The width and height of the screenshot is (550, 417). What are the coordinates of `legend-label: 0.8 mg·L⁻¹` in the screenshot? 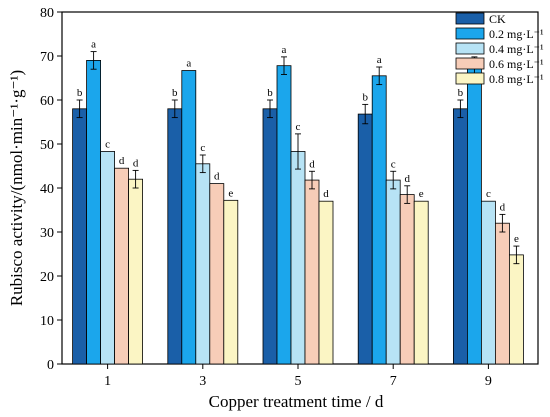 It's located at (516, 79).